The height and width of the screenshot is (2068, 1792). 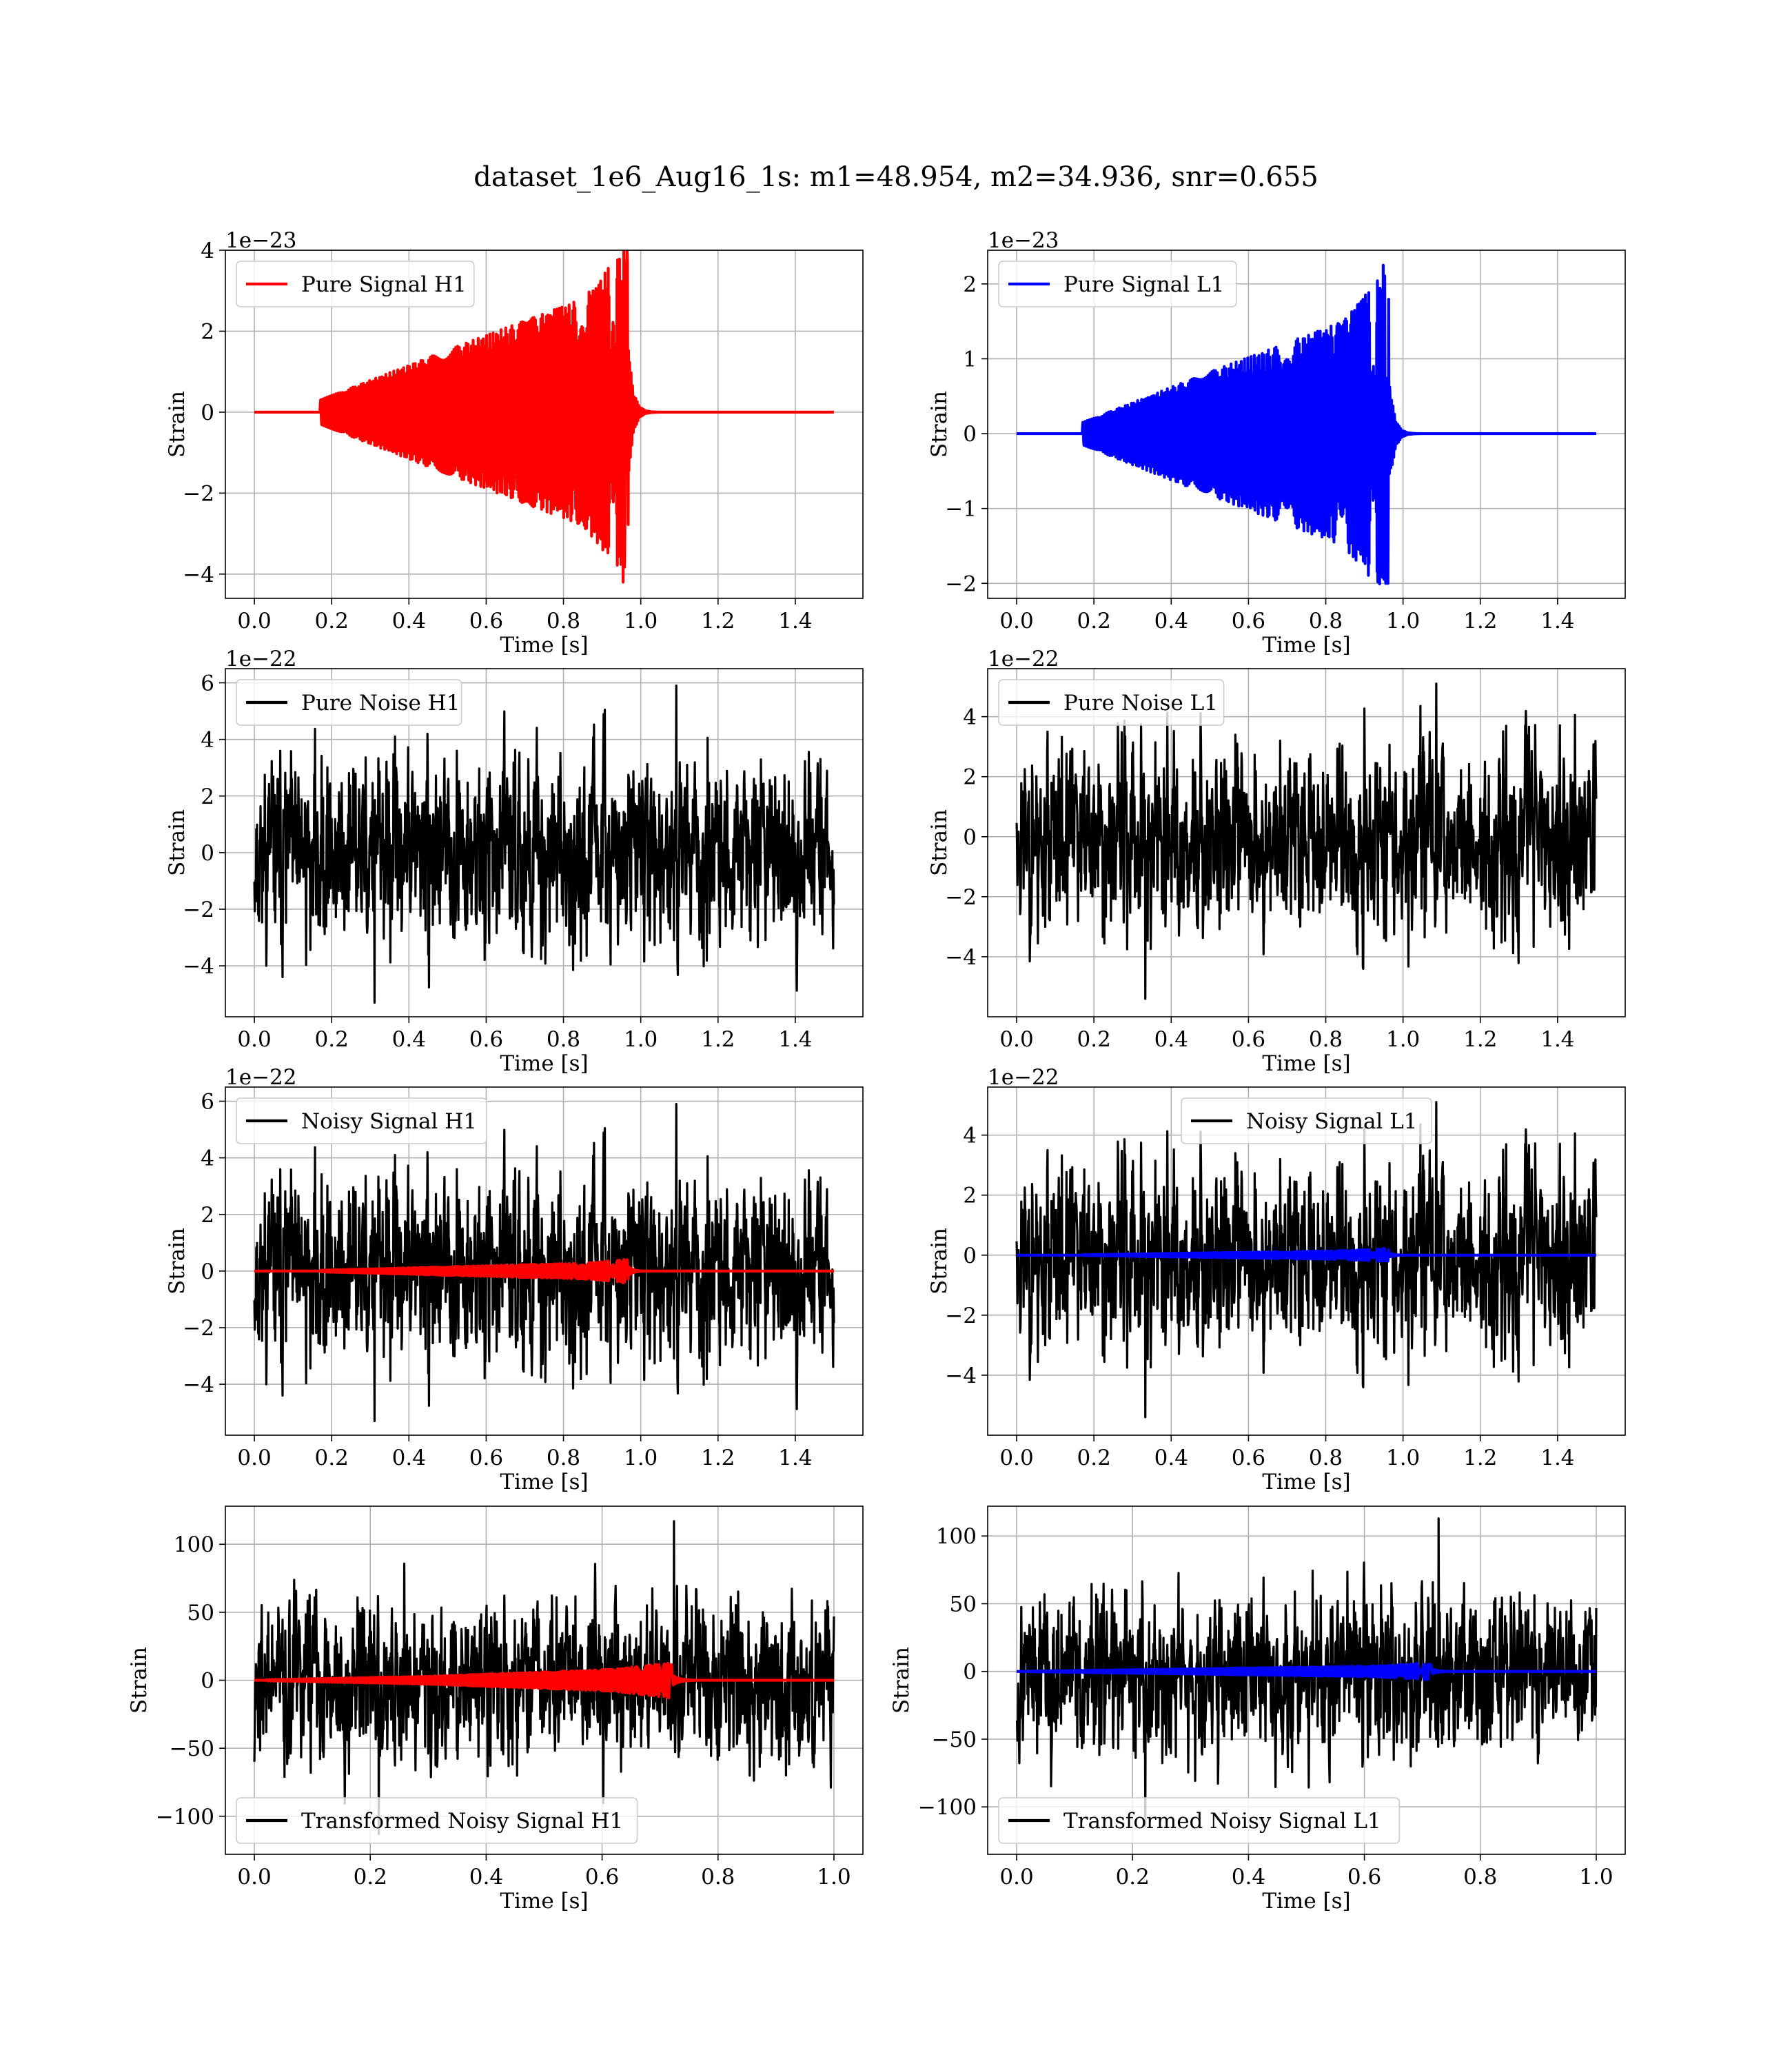 I want to click on y-tick-label: −50, so click(x=192, y=1748).